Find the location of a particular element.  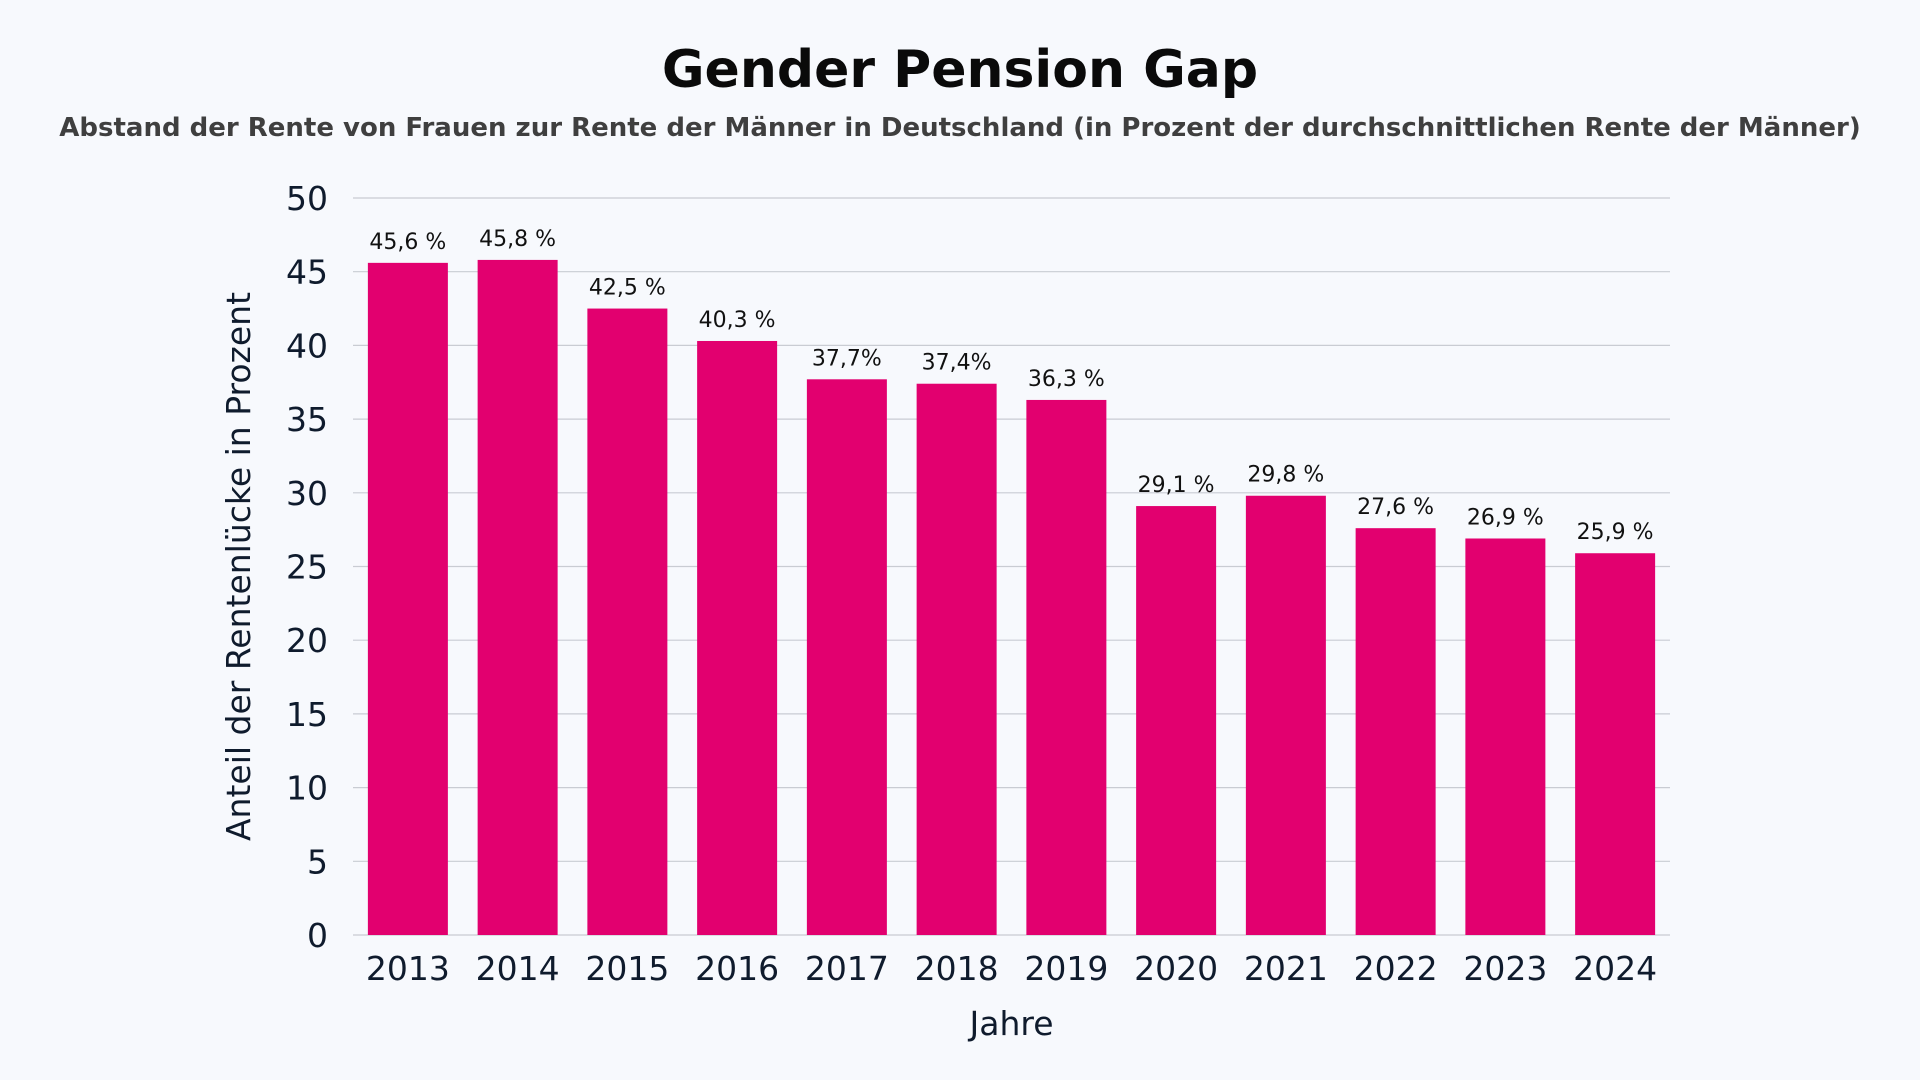

x-tick-label: 2018 is located at coordinates (957, 968).